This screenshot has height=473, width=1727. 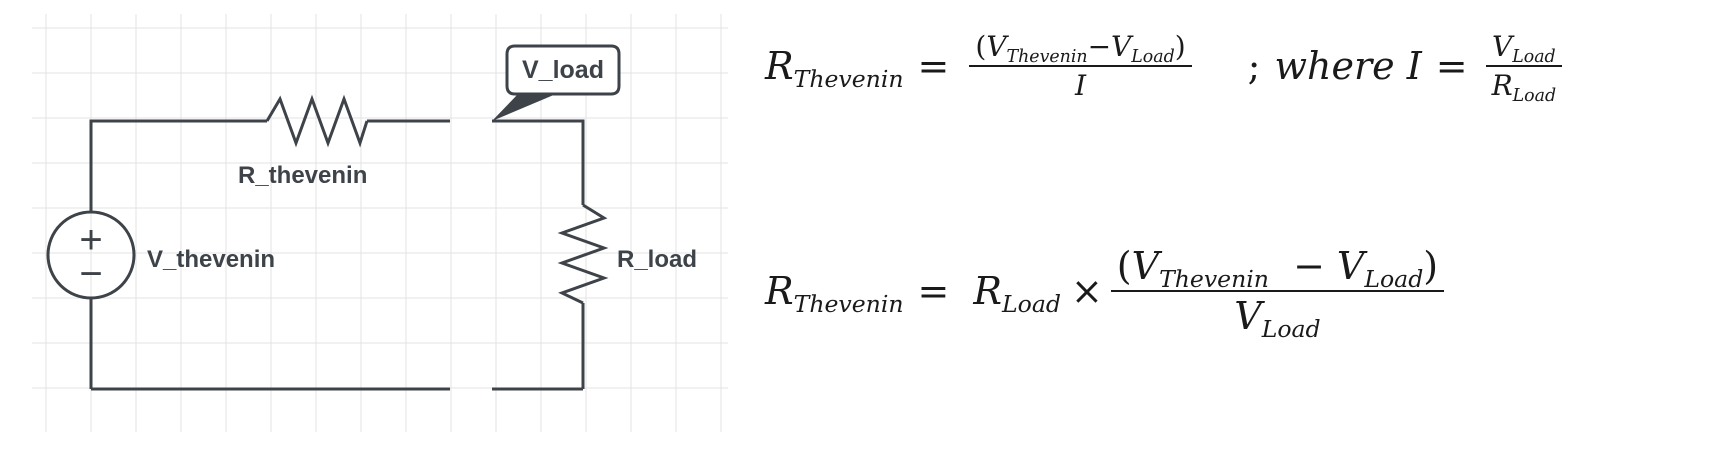 What do you see at coordinates (524, 107) in the screenshot?
I see `callout-pointer` at bounding box center [524, 107].